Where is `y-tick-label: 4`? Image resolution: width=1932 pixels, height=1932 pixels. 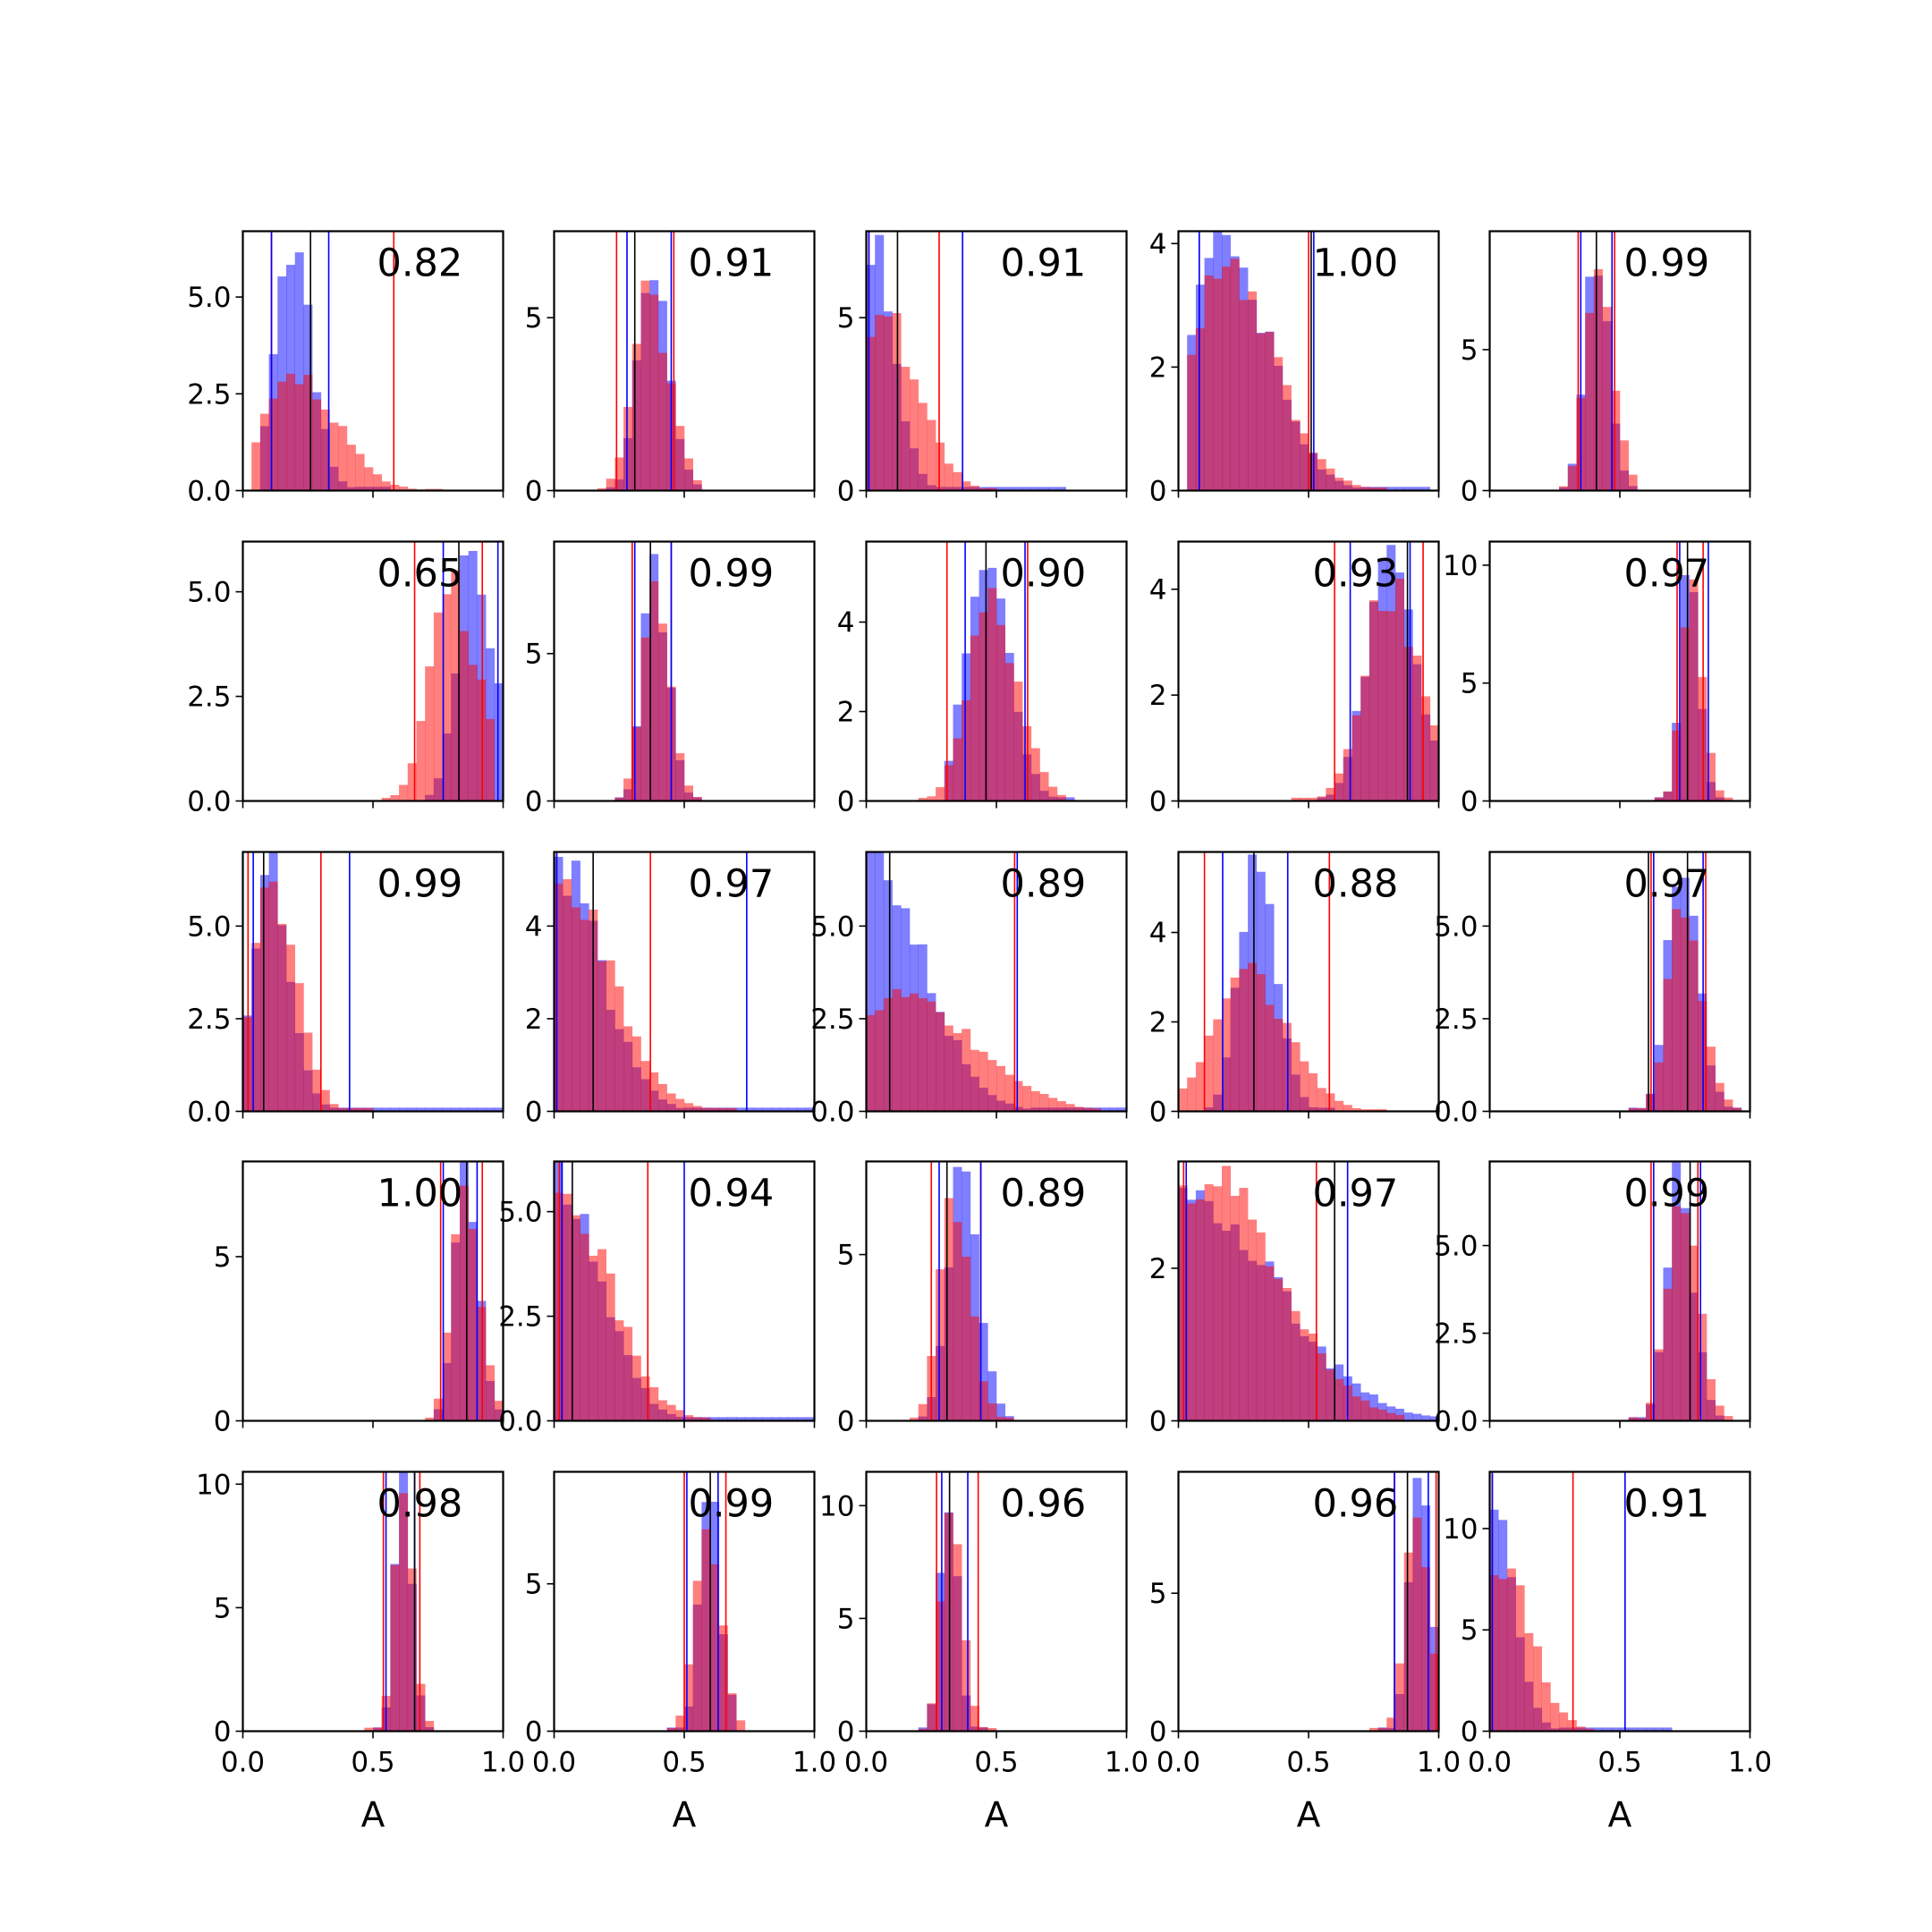 y-tick-label: 4 is located at coordinates (1158, 590).